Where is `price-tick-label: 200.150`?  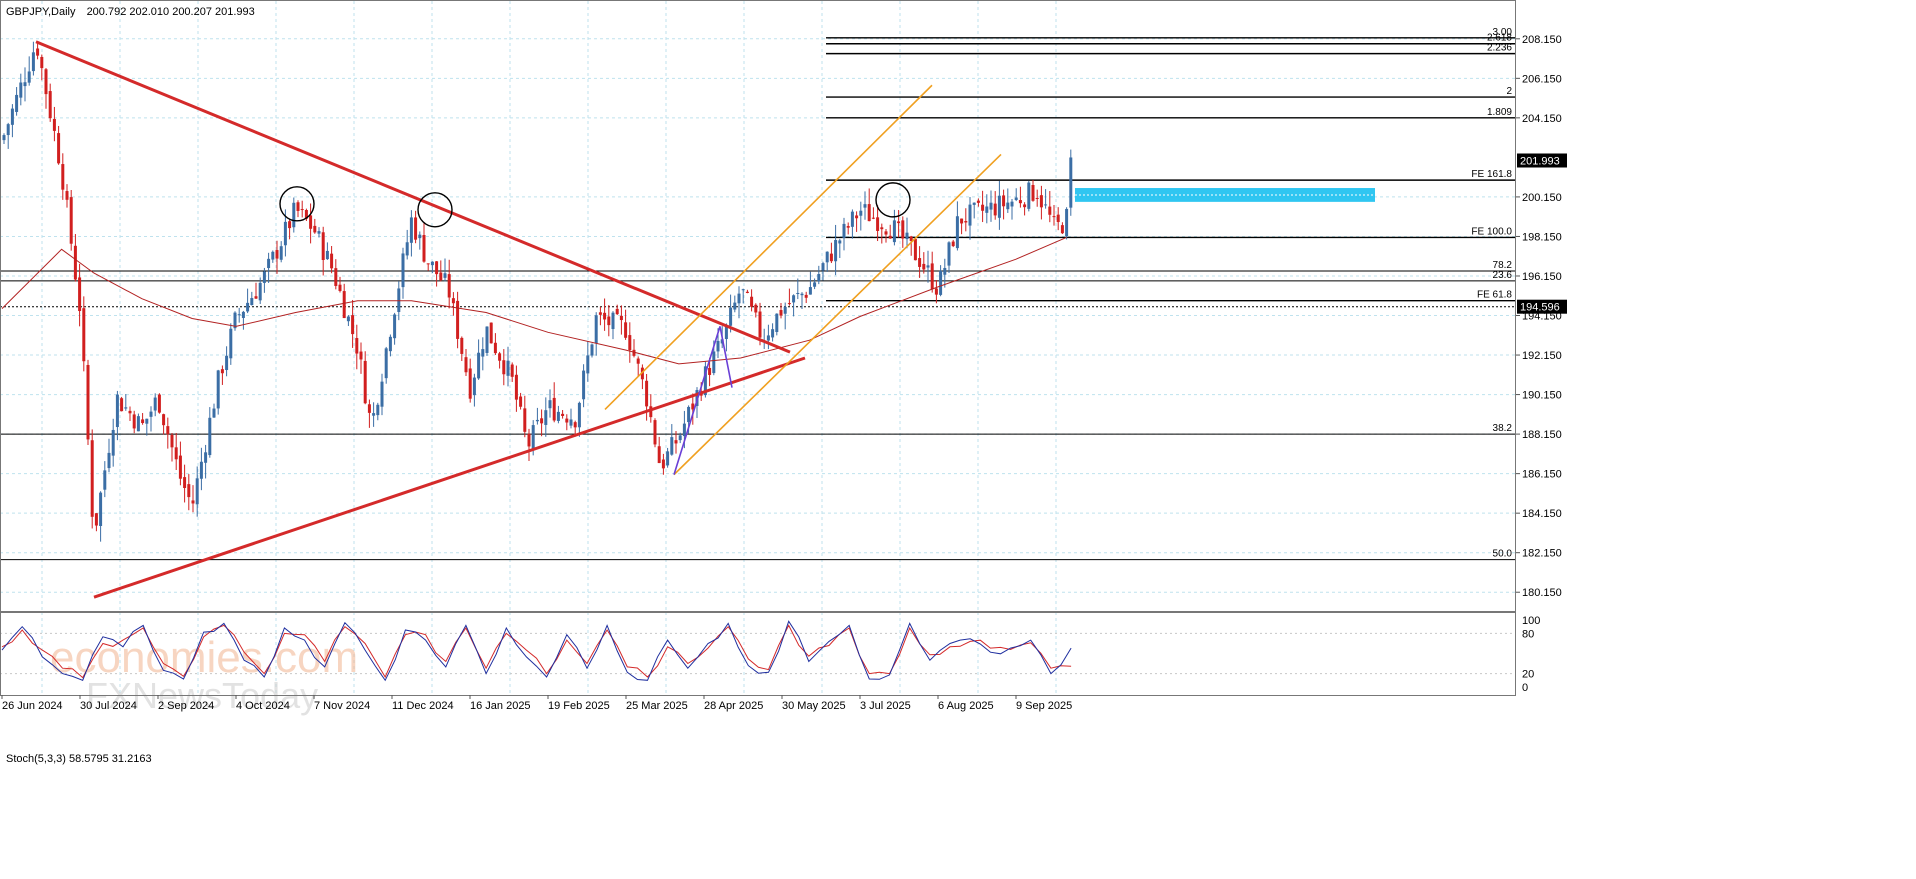 price-tick-label: 200.150 is located at coordinates (1542, 198).